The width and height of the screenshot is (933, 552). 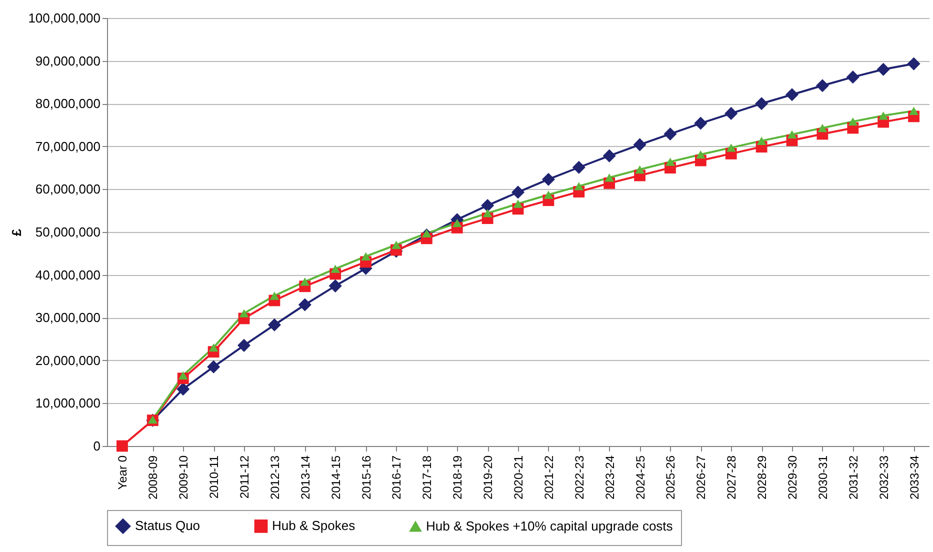 I want to click on x-tick-label: 2021-22, so click(x=549, y=477).